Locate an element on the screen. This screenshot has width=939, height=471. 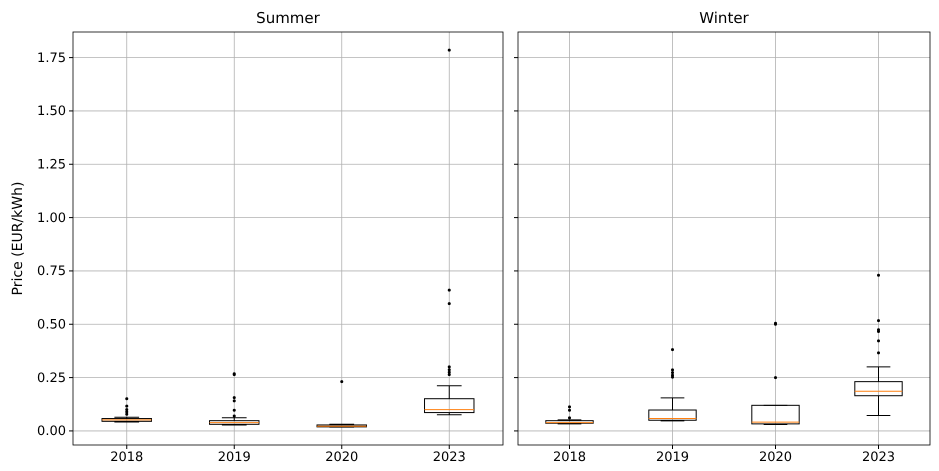
chart-title: Summer is located at coordinates (288, 18).